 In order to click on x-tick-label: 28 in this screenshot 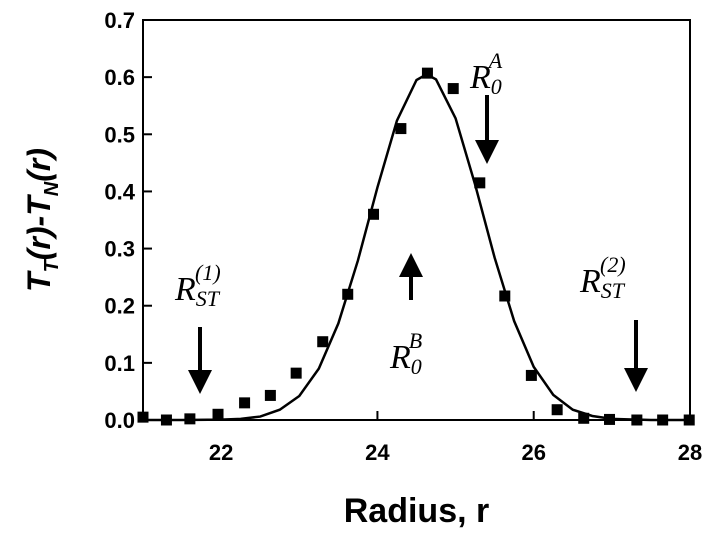, I will do `click(690, 452)`.